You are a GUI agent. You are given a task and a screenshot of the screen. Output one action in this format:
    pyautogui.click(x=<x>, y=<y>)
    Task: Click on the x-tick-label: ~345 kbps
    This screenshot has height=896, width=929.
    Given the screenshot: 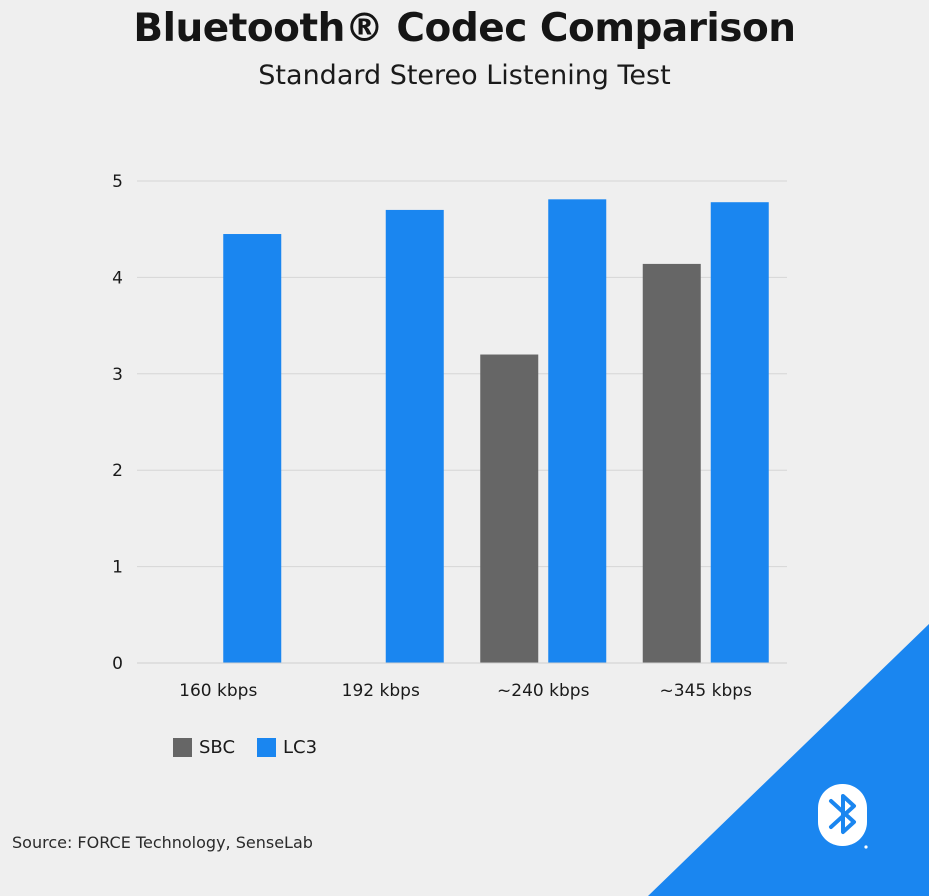 What is the action you would take?
    pyautogui.click(x=706, y=691)
    